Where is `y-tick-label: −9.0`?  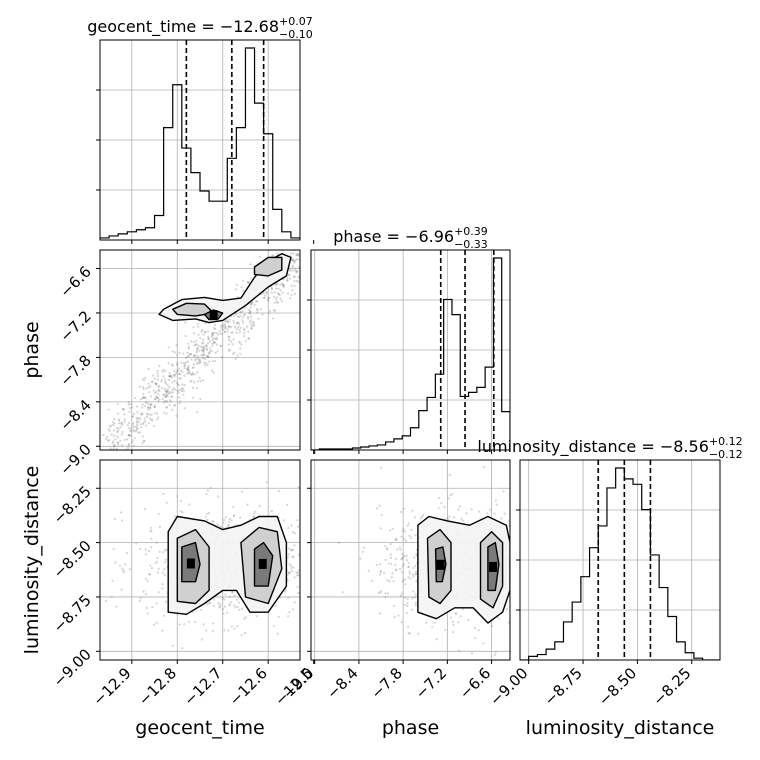
y-tick-label: −9.0 is located at coordinates (75, 459).